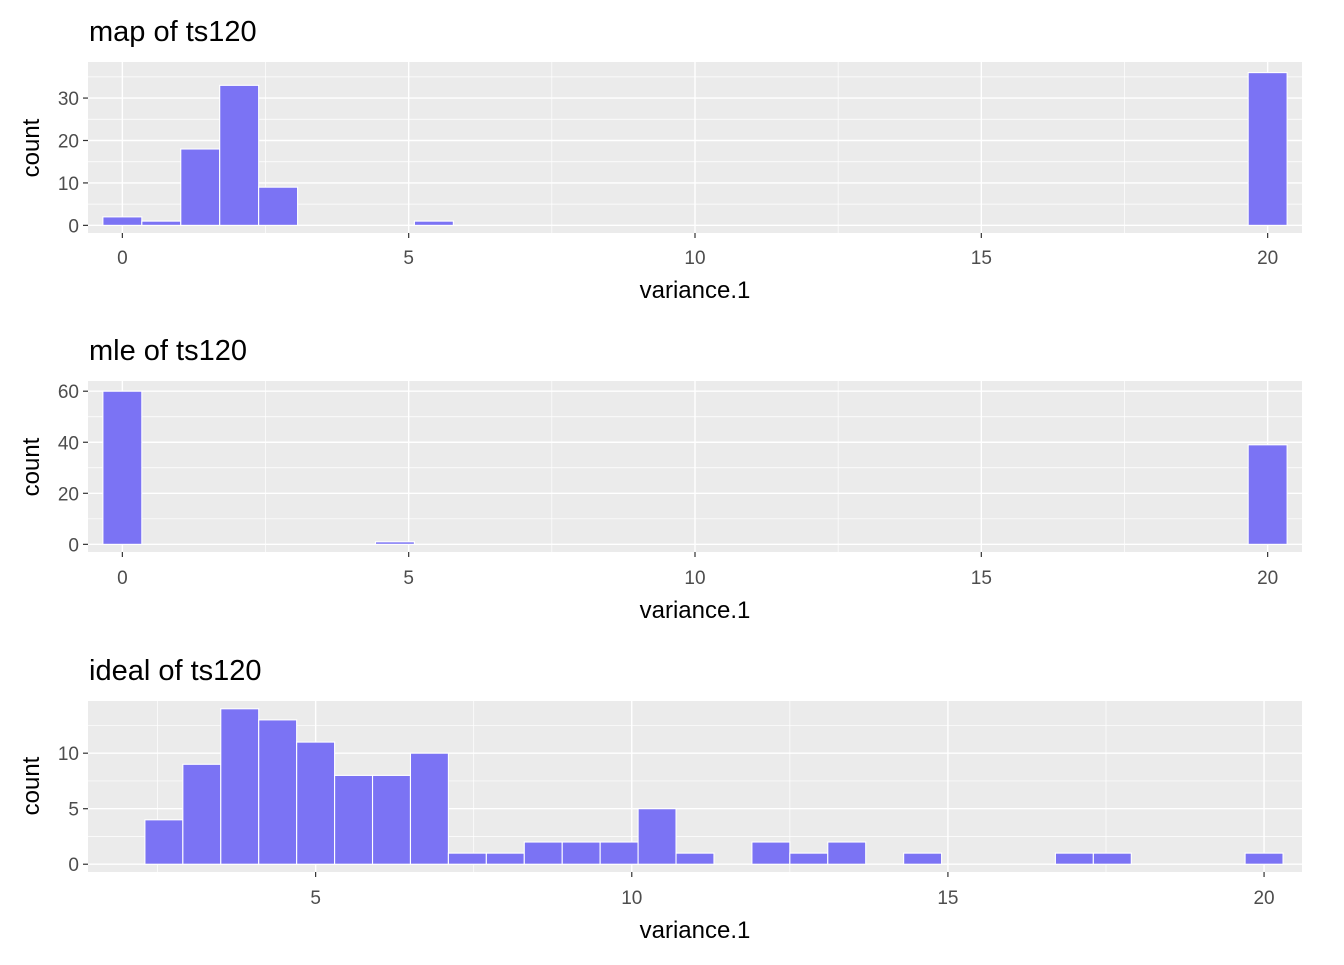 The image size is (1344, 965). I want to click on y-tick-label: 60, so click(68, 392).